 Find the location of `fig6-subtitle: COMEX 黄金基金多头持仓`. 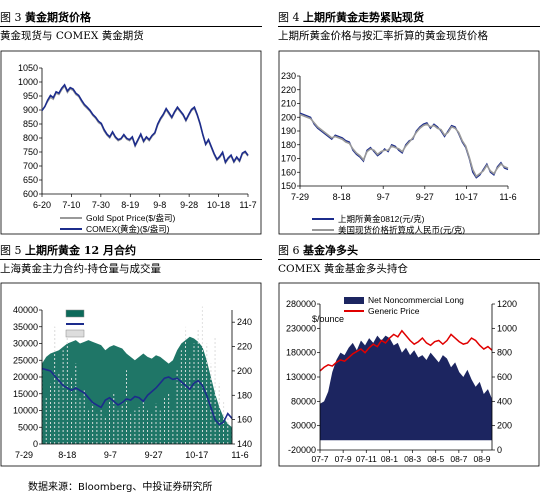

fig6-subtitle: COMEX 黄金基金多头持仓 is located at coordinates (343, 269).